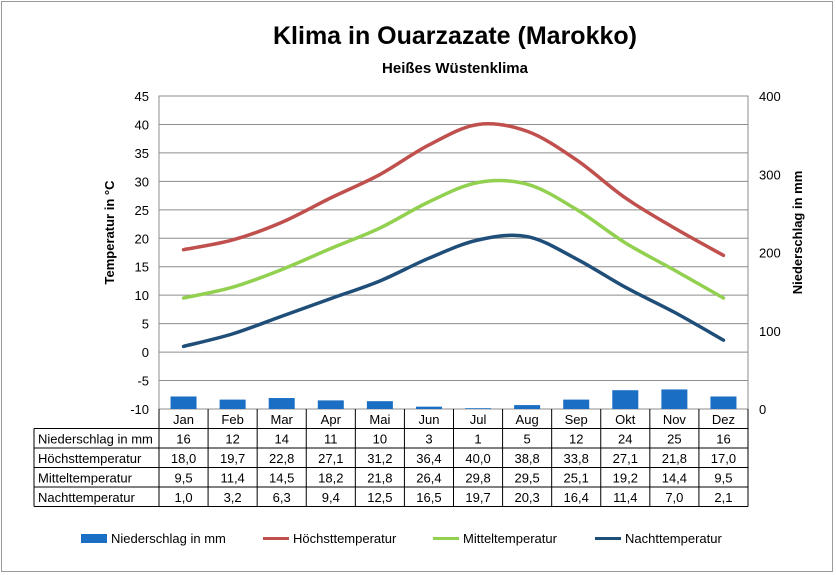 Image resolution: width=836 pixels, height=575 pixels. Describe the element at coordinates (797, 233) in the screenshot. I see `y-right-axis-label: Niederschlag in mm` at that location.